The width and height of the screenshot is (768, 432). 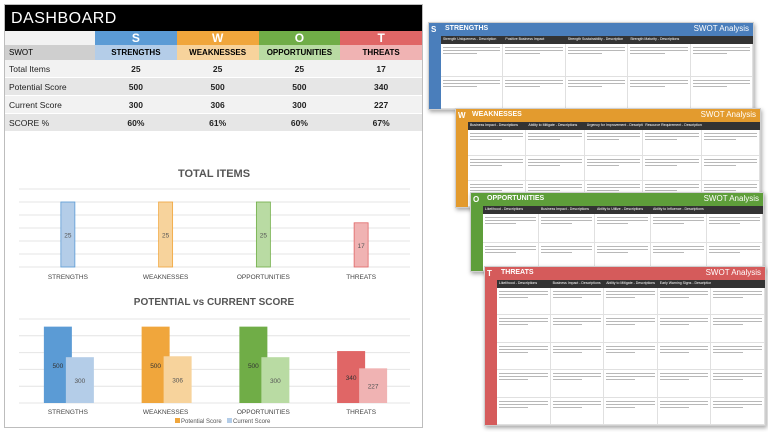 I want to click on card-body, so click(x=597, y=76).